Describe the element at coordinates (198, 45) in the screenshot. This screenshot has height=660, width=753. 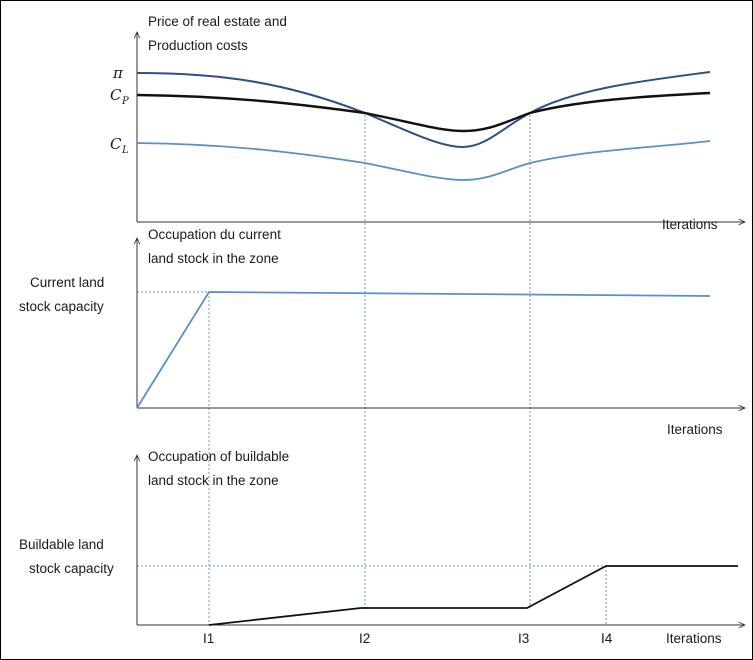
I see `panel1-title-line2: Production costs` at that location.